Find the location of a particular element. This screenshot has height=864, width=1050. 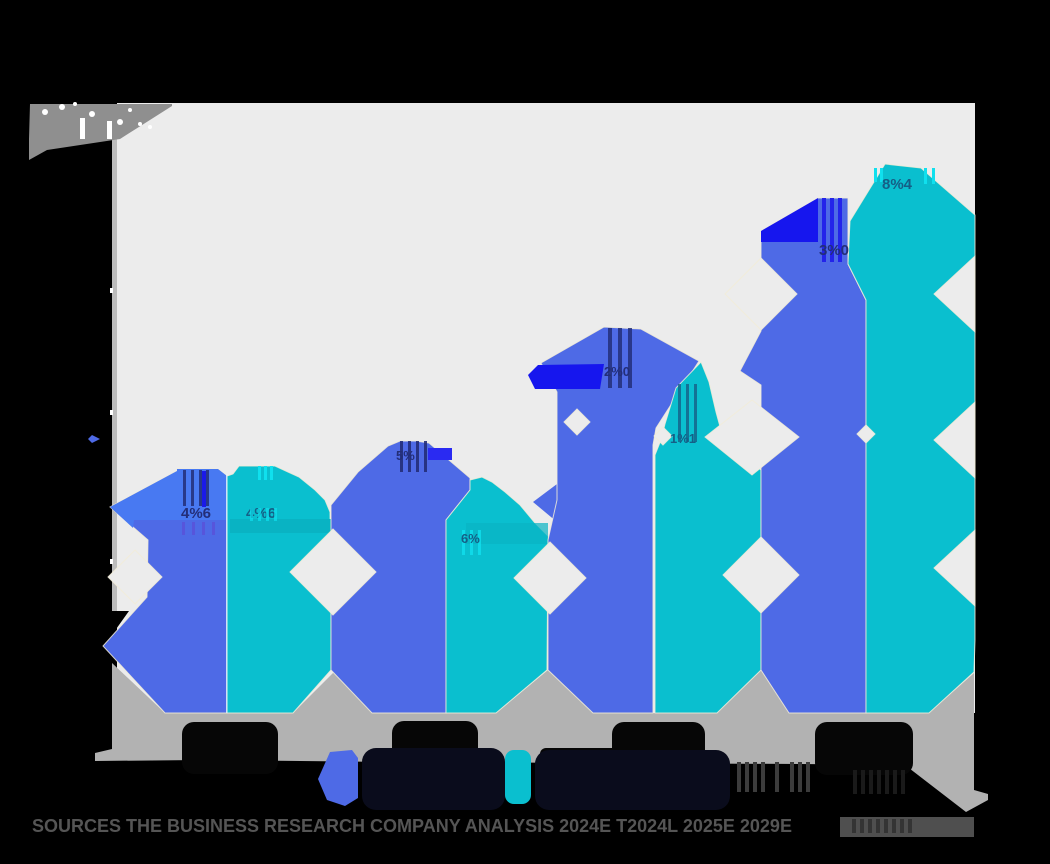

svg-text: 4%6 is located at coordinates (196, 513).